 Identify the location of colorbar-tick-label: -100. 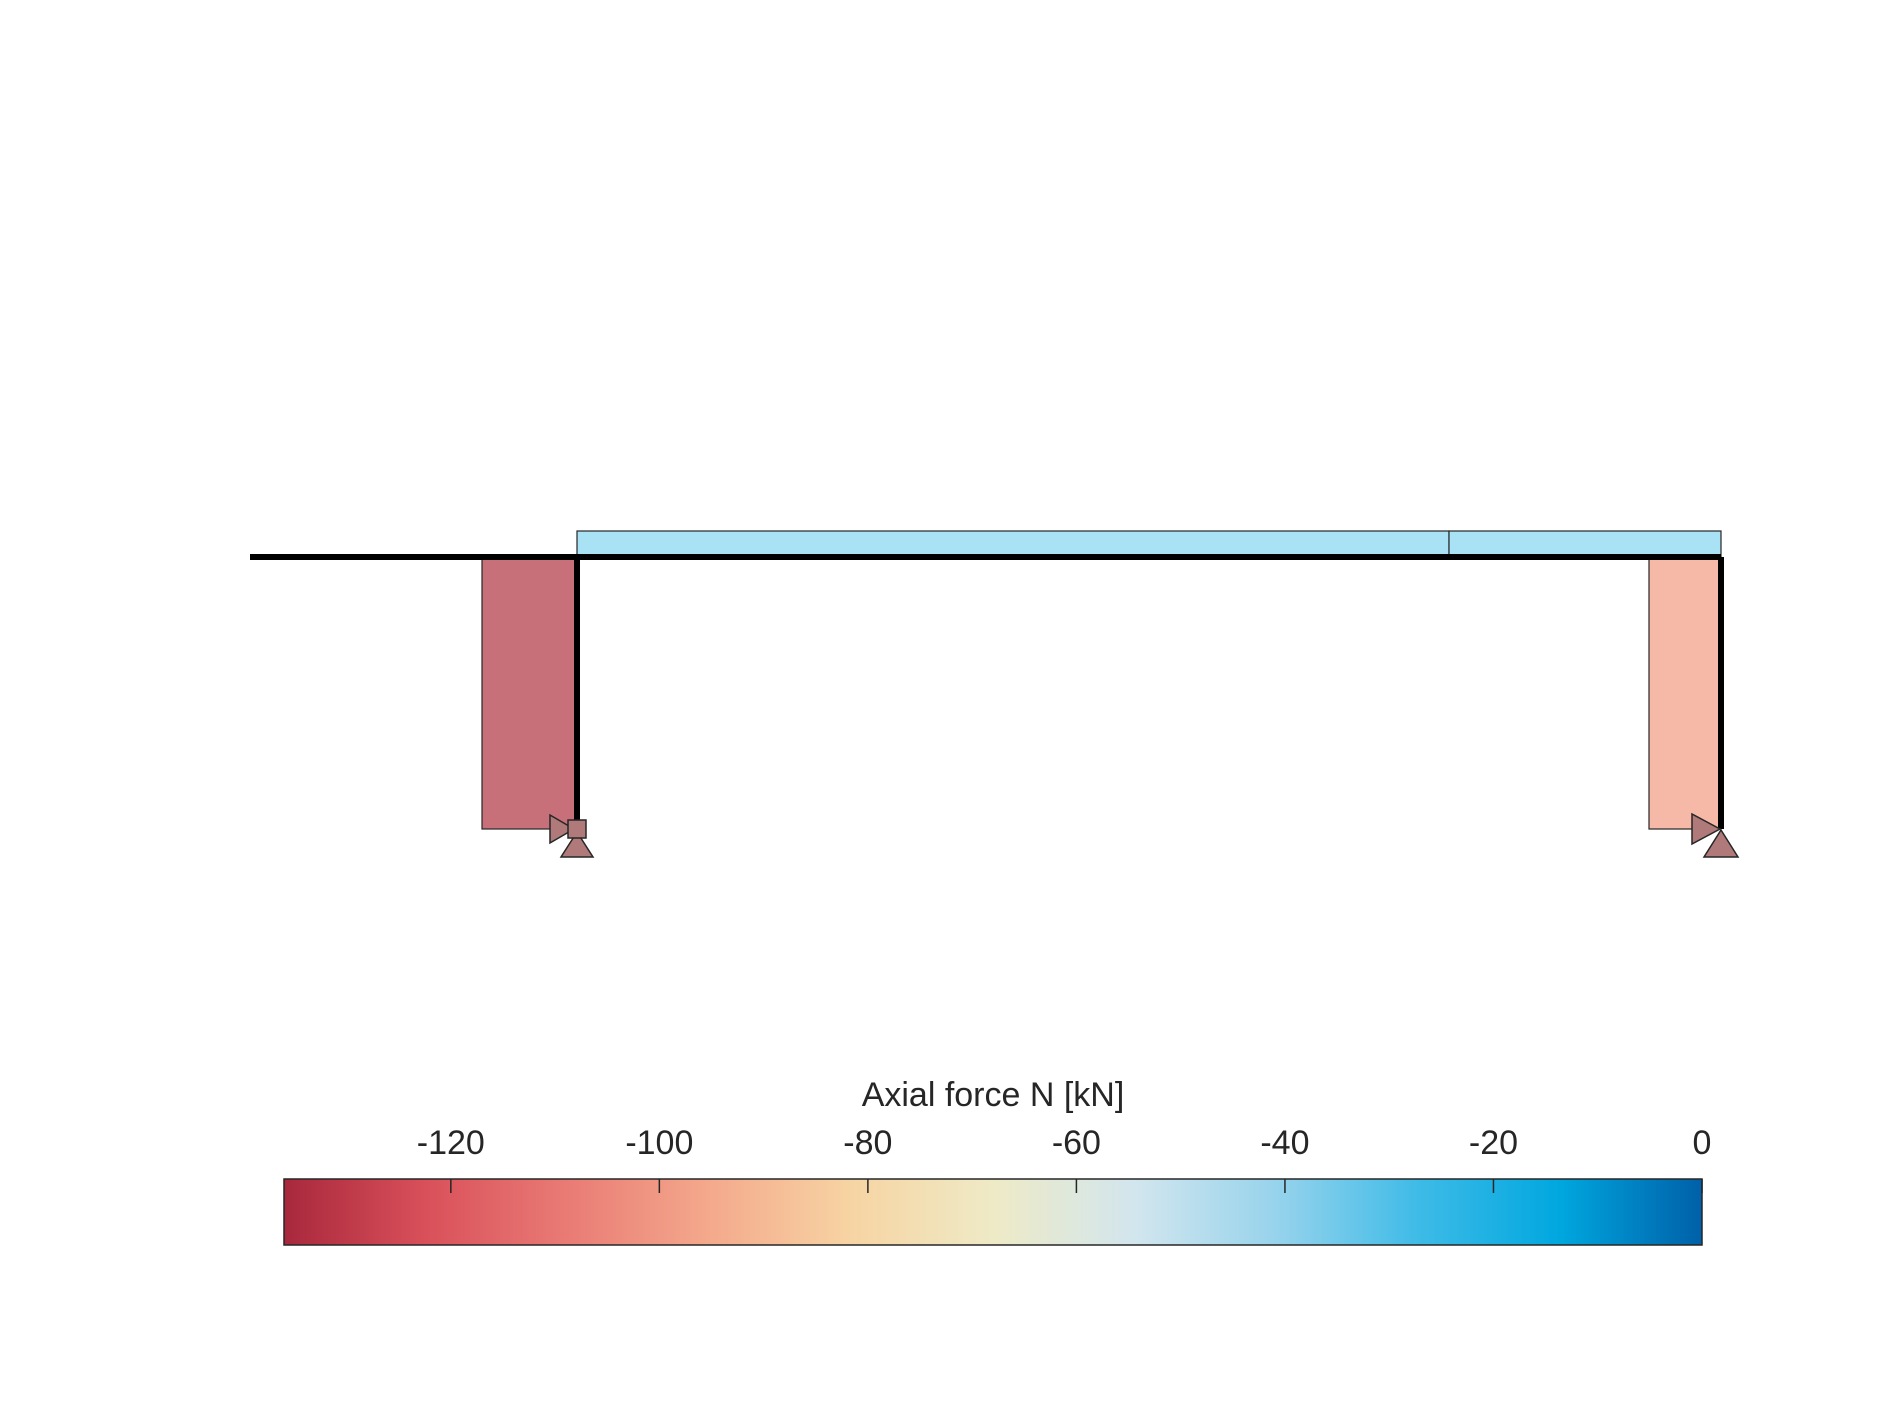
(659, 1143).